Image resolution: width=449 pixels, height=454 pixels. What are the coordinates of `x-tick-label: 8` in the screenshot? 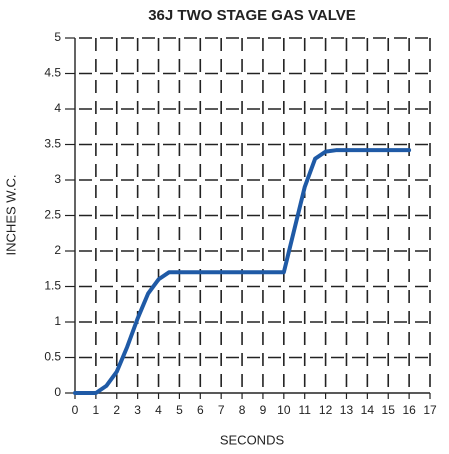 It's located at (242, 410).